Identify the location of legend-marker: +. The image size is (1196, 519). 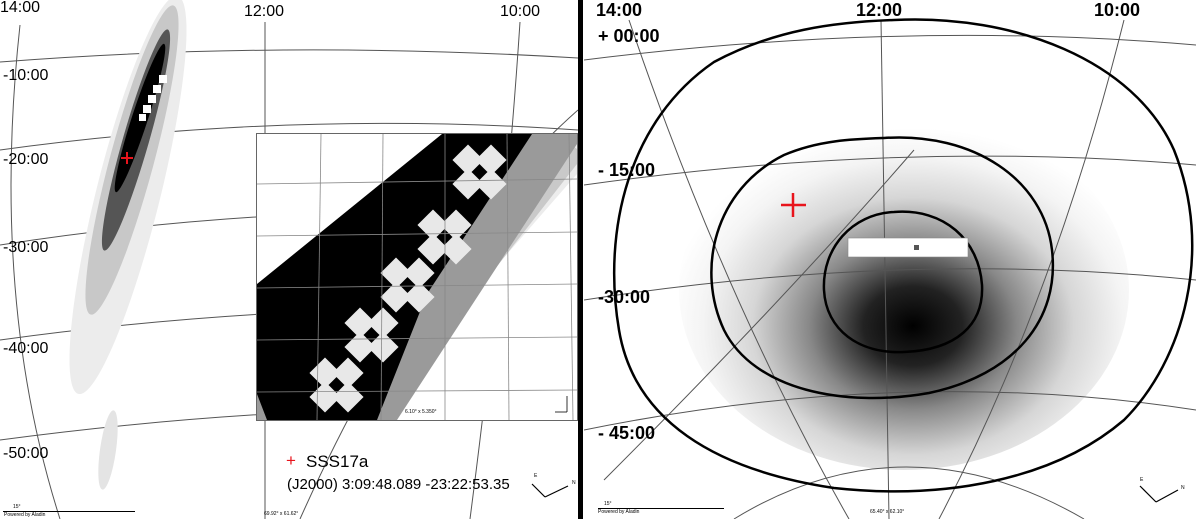
(291, 460).